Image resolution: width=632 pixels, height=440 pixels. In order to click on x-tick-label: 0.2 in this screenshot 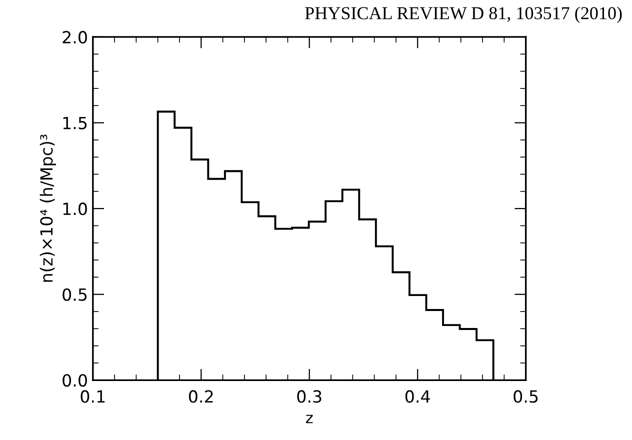, I will do `click(200, 396)`.